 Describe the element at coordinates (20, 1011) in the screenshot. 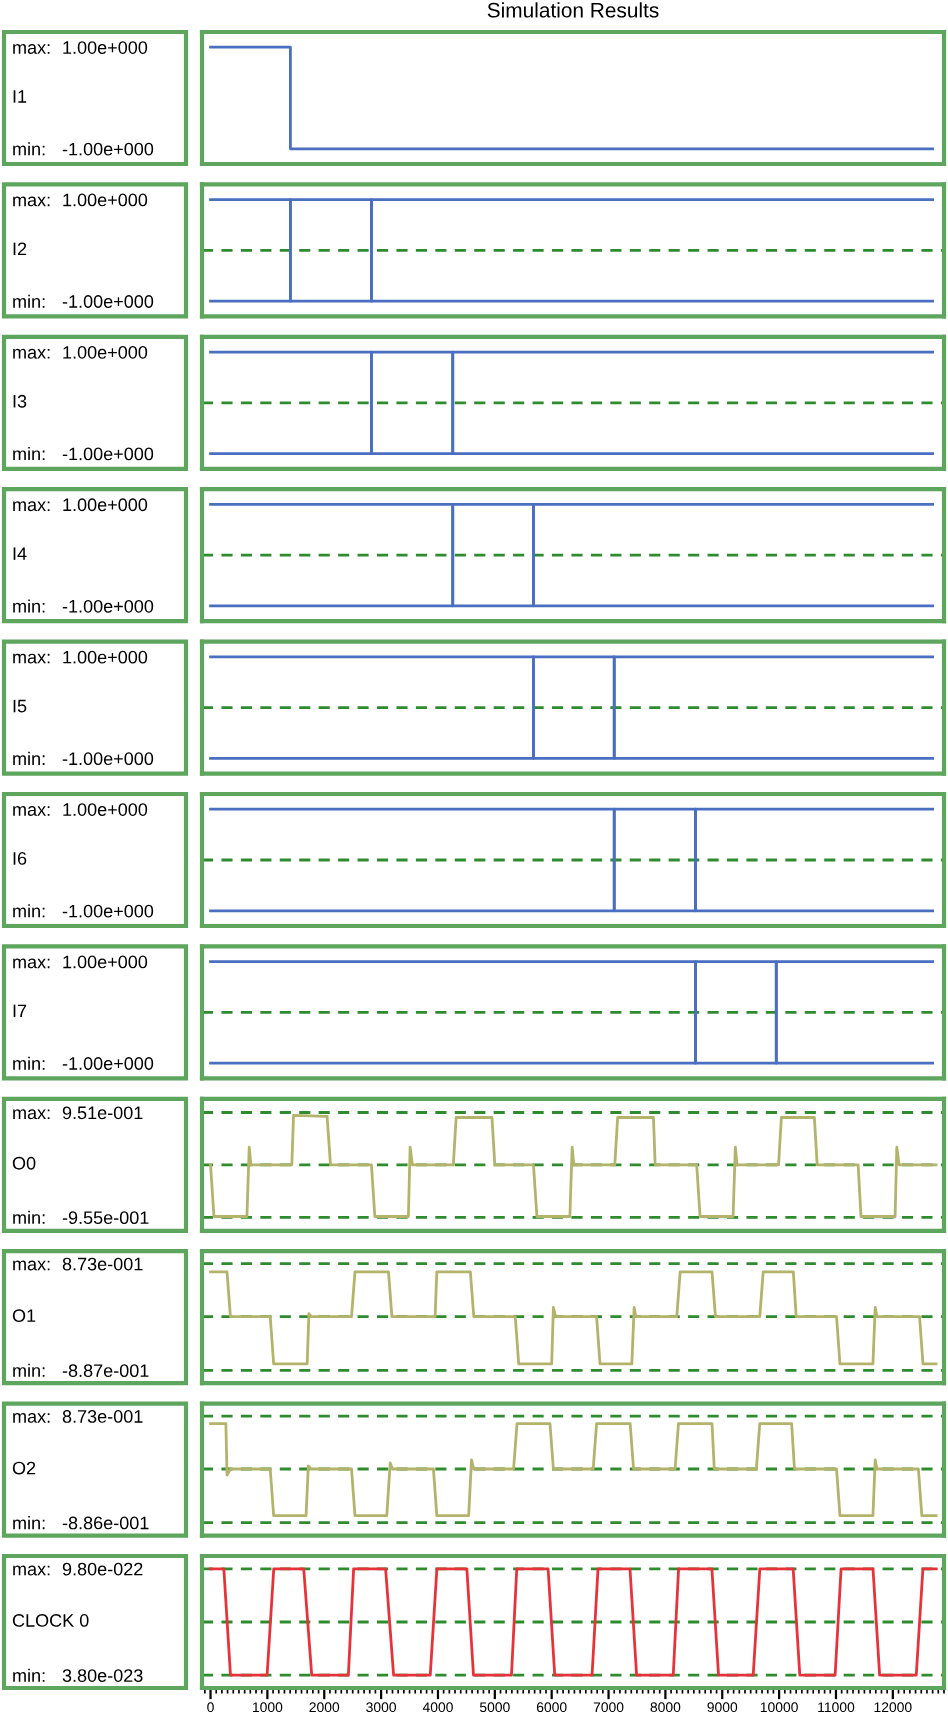

I see `y-axis-title: I7` at that location.